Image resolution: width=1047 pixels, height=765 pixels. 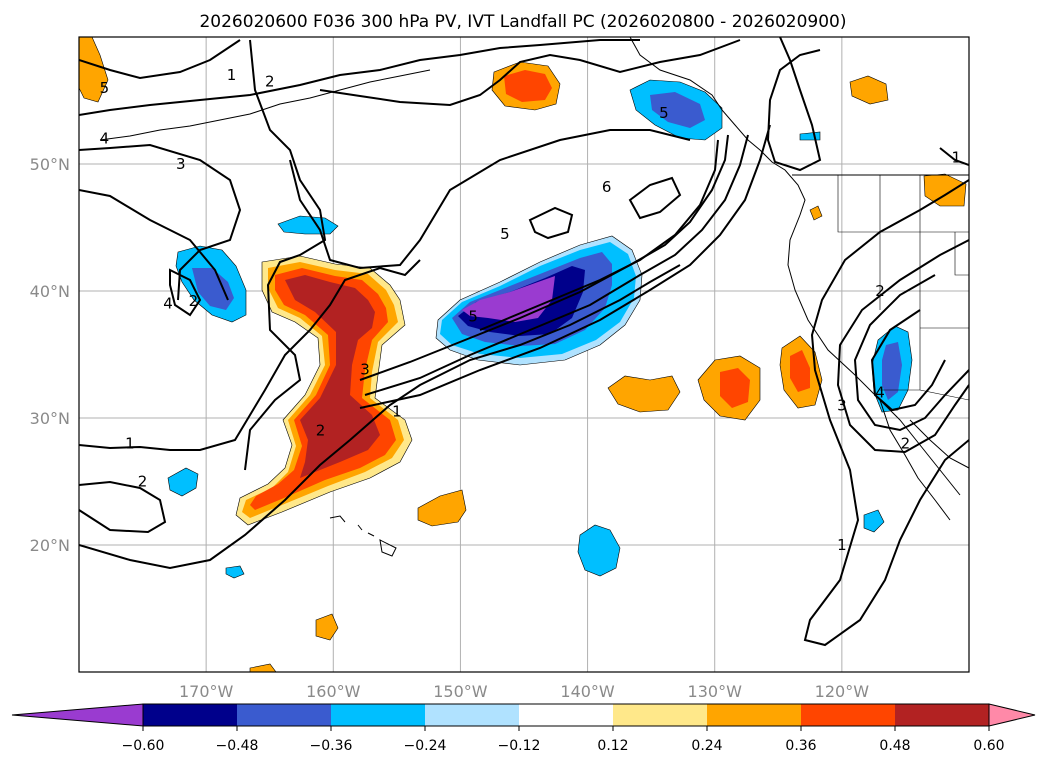 What do you see at coordinates (331, 746) in the screenshot?
I see `colorbar-tick-label: −0.36` at bounding box center [331, 746].